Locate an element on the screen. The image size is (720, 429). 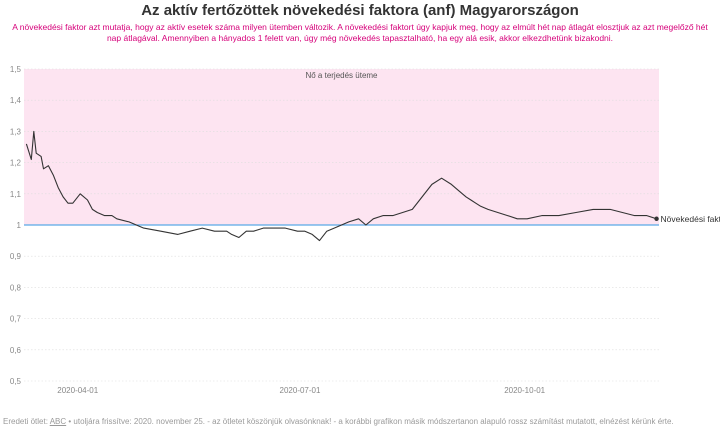
y-tick-label: 1,2 is located at coordinates (16, 163).